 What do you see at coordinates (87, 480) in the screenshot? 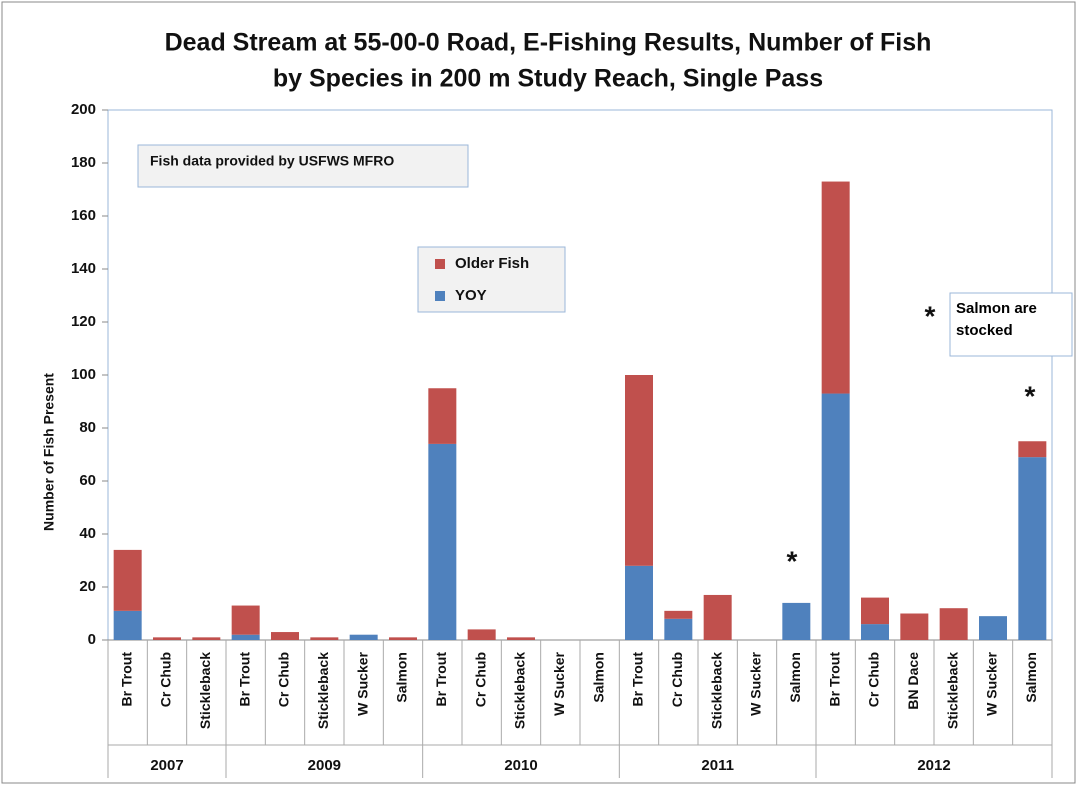
I see `y-tick-label: 60` at bounding box center [87, 480].